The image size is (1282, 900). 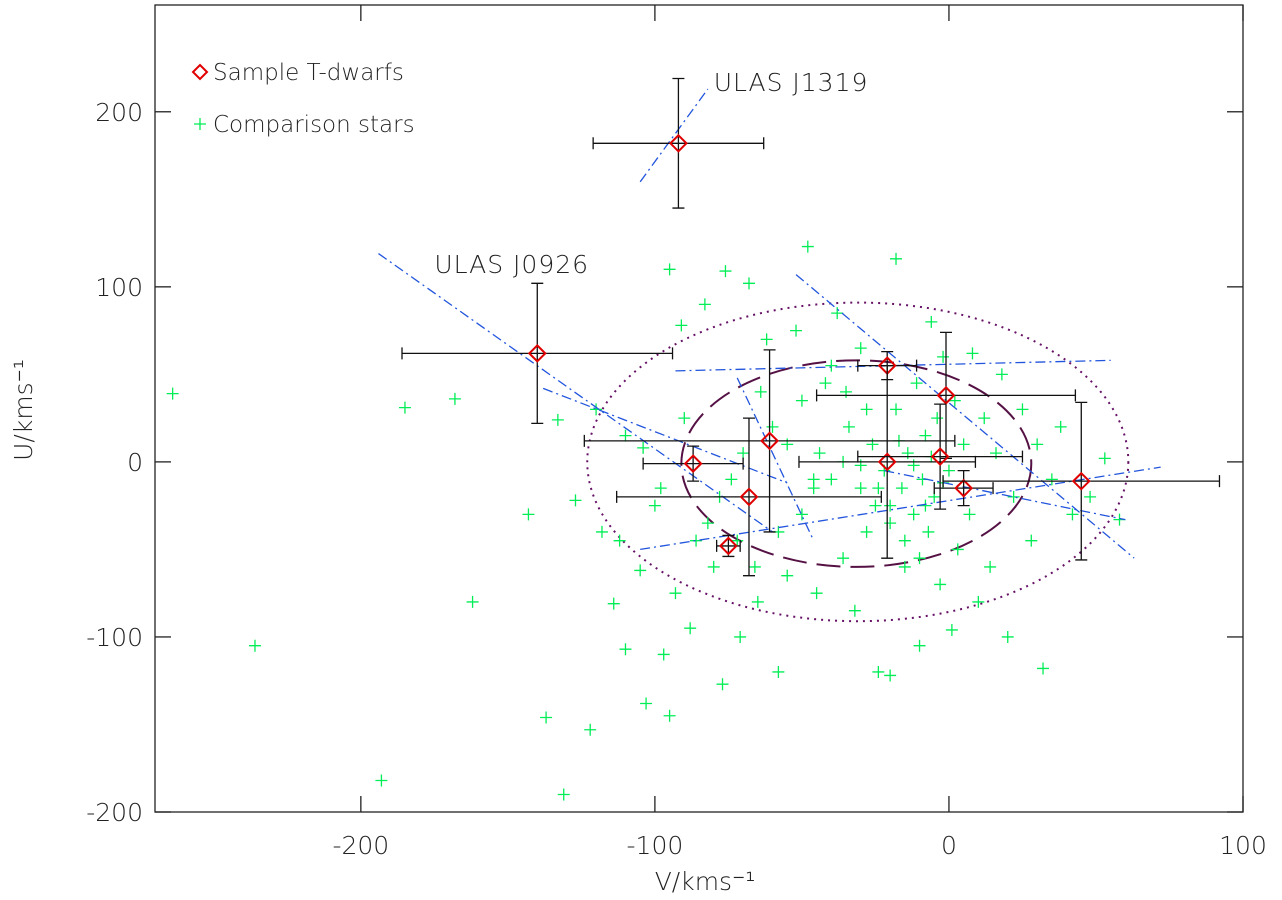 I want to click on annotation: ULAS J0926, so click(x=511, y=264).